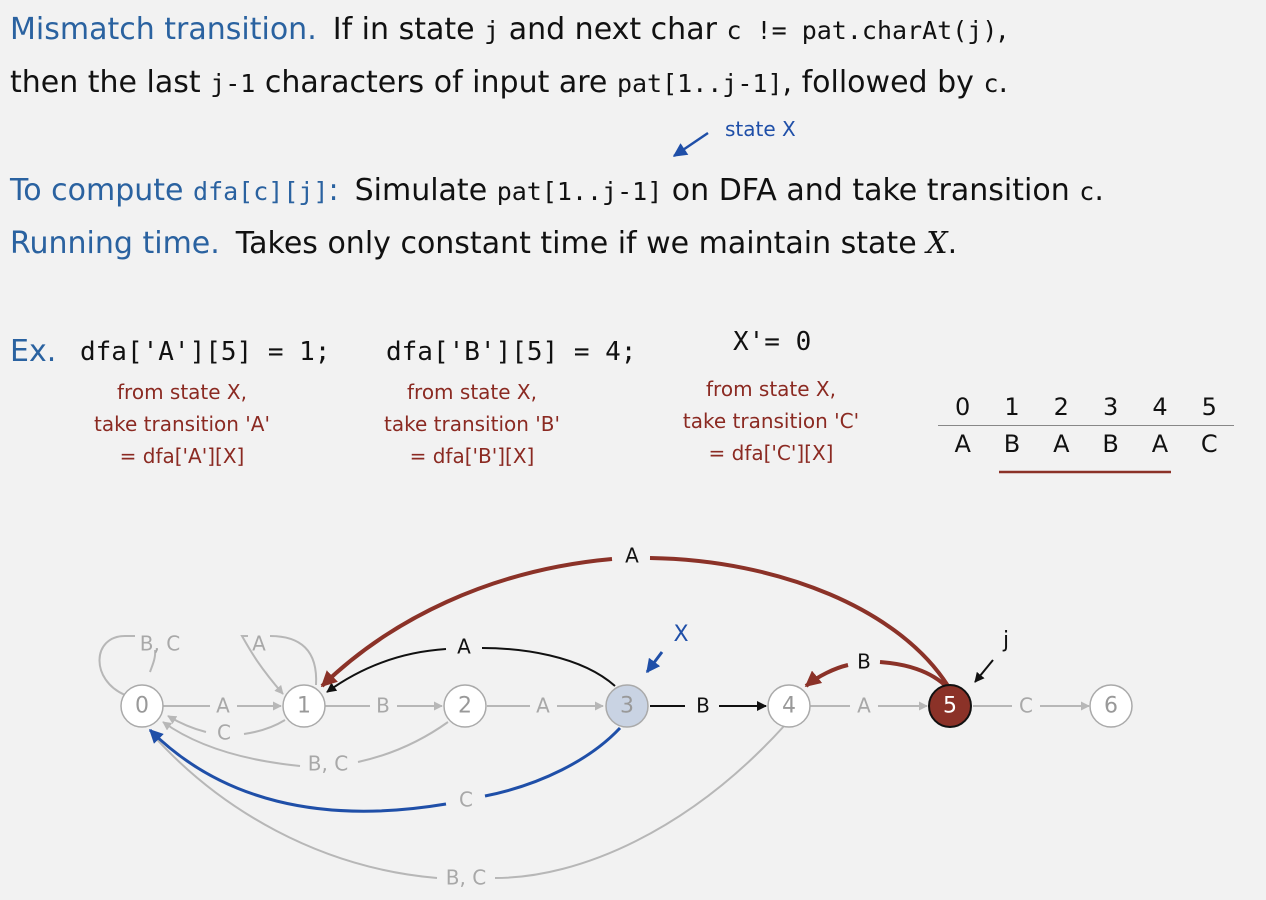 This screenshot has height=900, width=1266. I want to click on code-x-prime: X'= 0, so click(772, 342).